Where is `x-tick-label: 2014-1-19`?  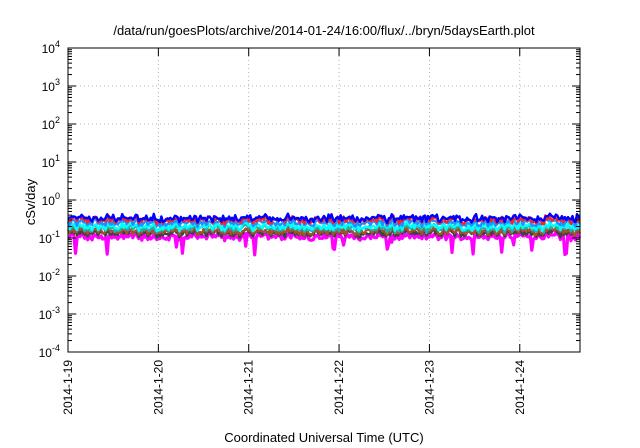 x-tick-label: 2014-1-19 is located at coordinates (68, 387).